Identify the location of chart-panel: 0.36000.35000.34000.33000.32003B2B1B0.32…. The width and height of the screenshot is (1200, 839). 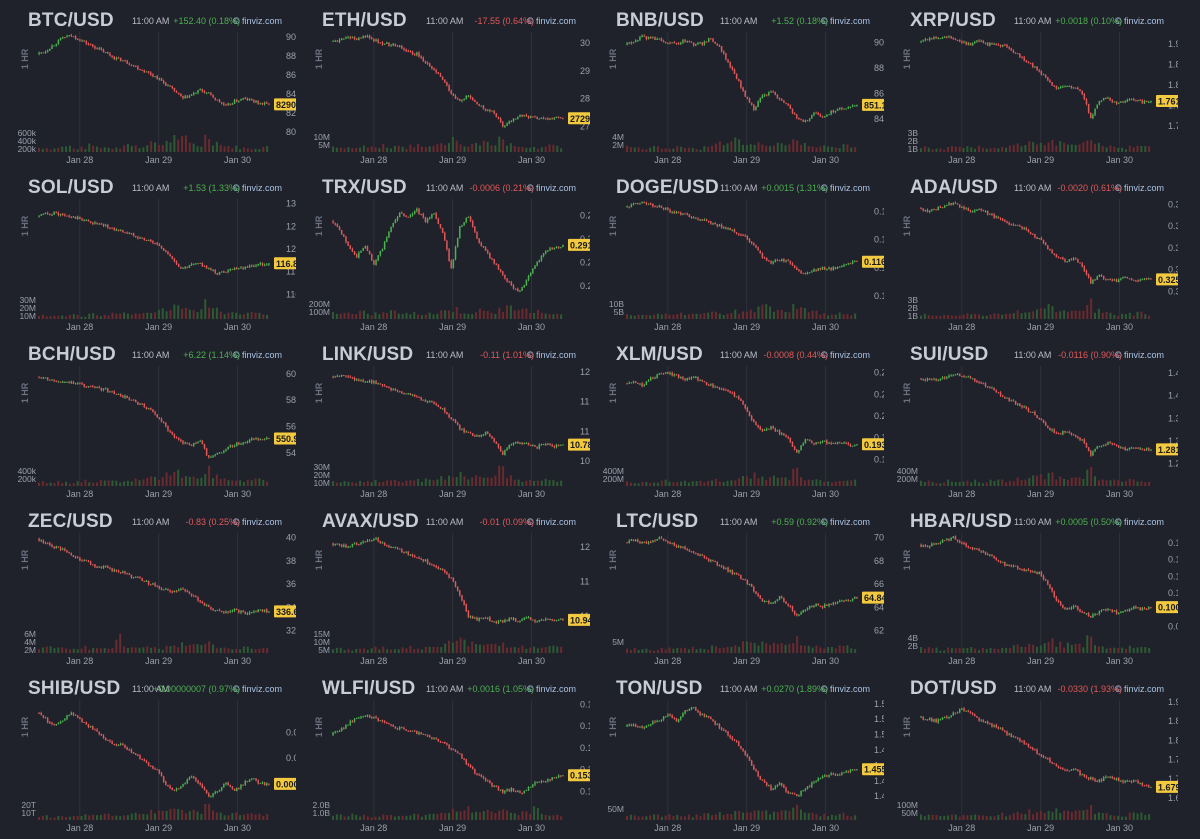
(1034, 252).